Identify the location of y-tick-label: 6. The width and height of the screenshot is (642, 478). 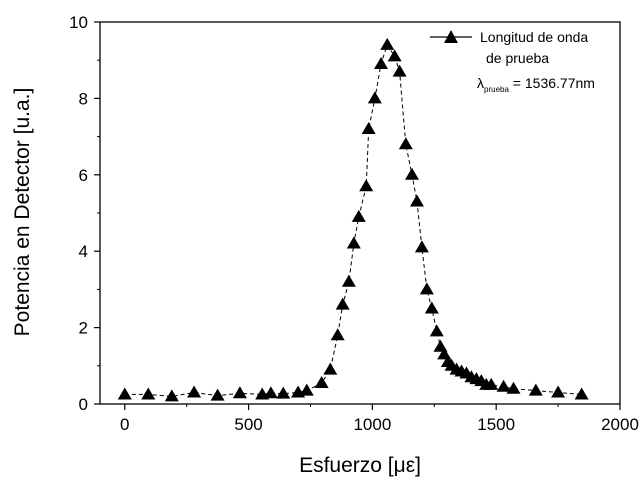
(83, 175).